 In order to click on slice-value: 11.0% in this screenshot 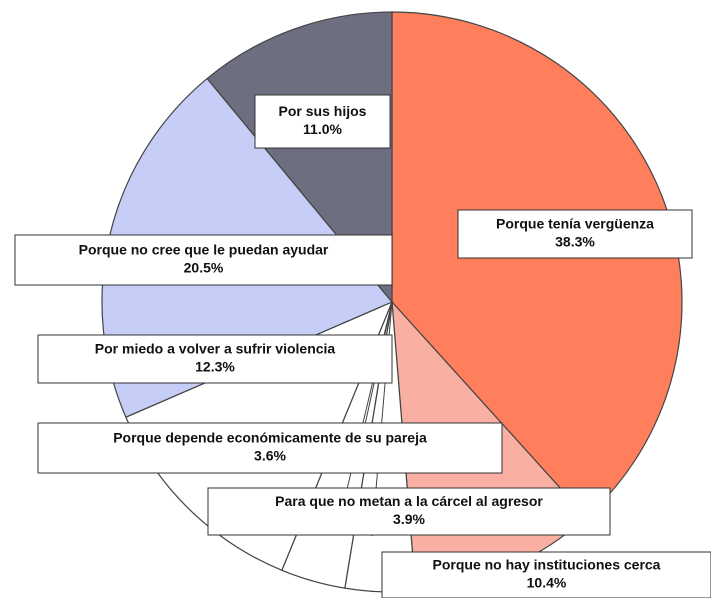, I will do `click(322, 129)`.